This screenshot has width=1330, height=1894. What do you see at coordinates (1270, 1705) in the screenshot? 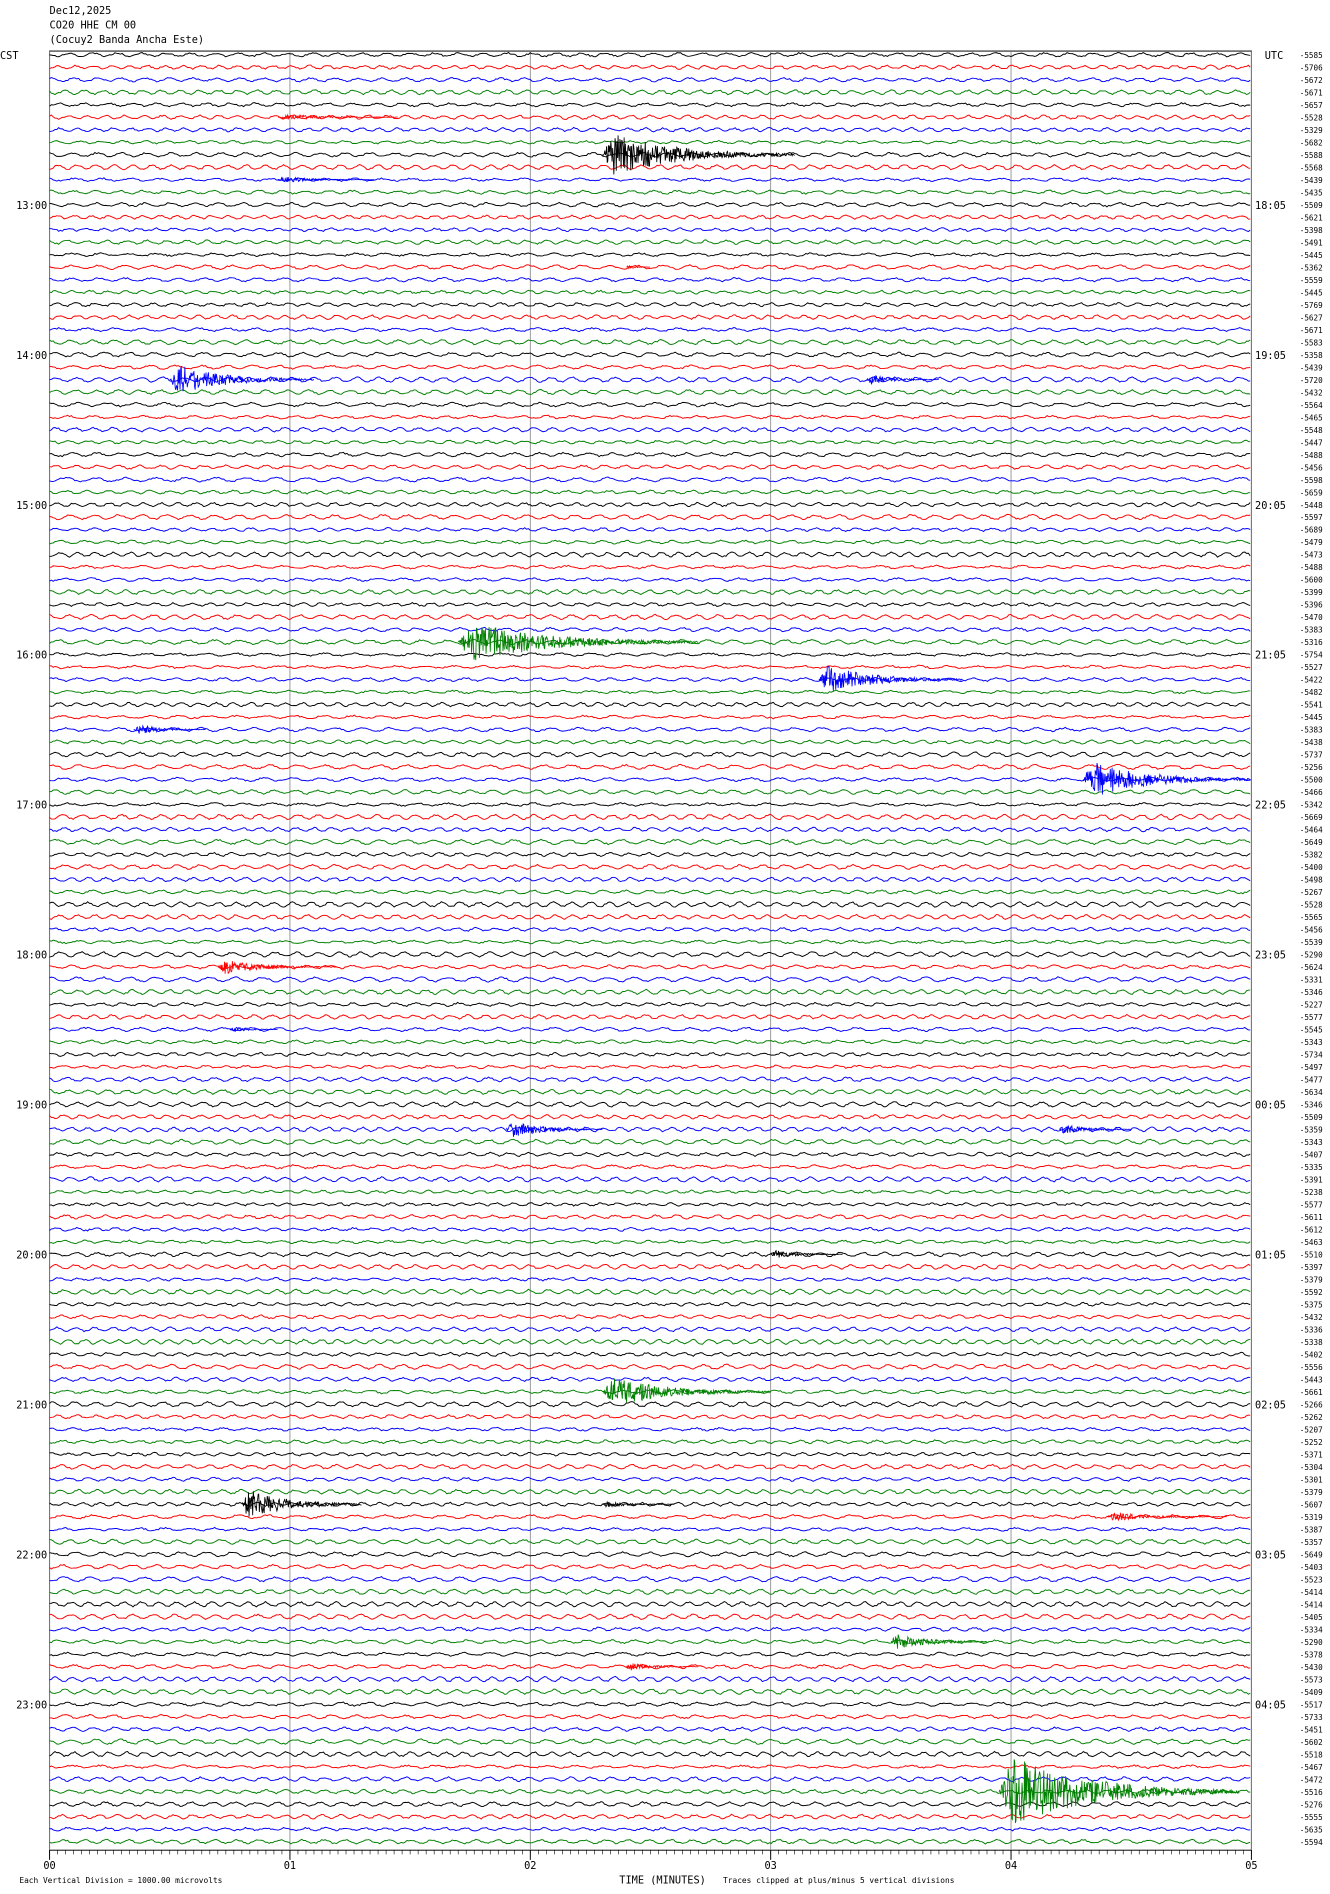
I see `utc-label: 04:05` at bounding box center [1270, 1705].